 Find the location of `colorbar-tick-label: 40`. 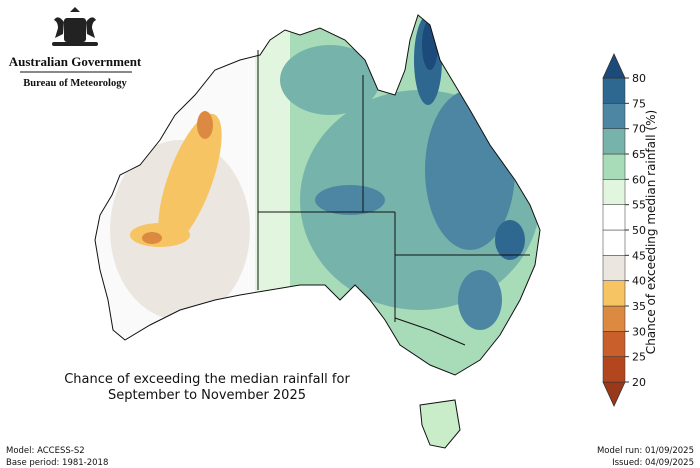

colorbar-tick-label: 40 is located at coordinates (639, 281).